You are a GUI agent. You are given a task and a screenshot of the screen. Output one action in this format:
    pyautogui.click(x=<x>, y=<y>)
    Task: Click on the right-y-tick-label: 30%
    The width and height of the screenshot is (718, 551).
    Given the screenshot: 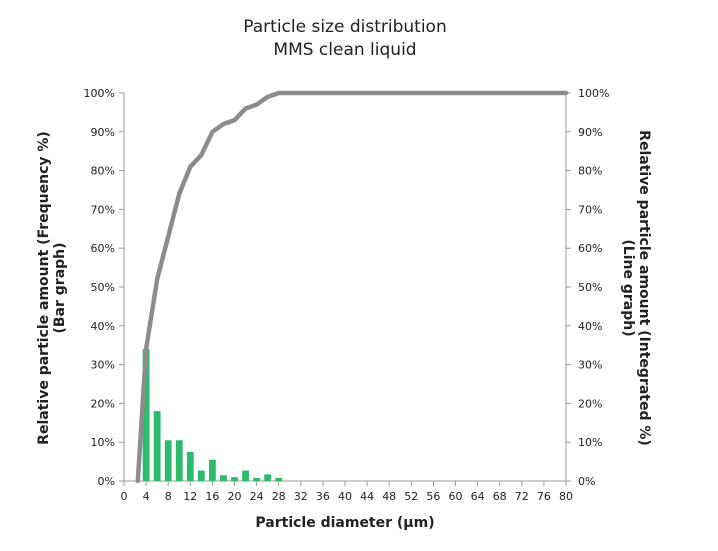 What is the action you would take?
    pyautogui.click(x=590, y=365)
    